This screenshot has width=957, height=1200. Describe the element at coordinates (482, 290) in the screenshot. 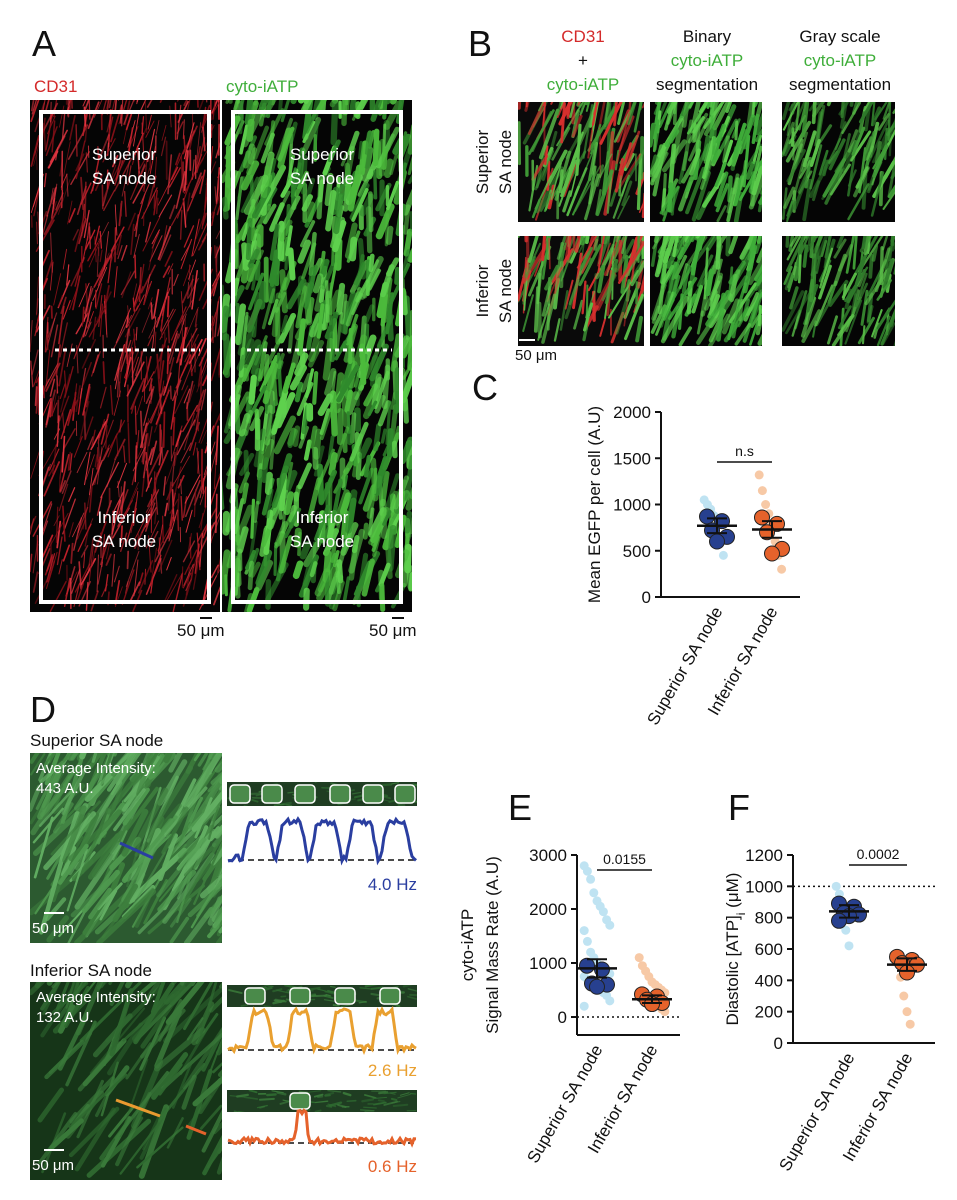

I see `row-header: Inferior` at that location.